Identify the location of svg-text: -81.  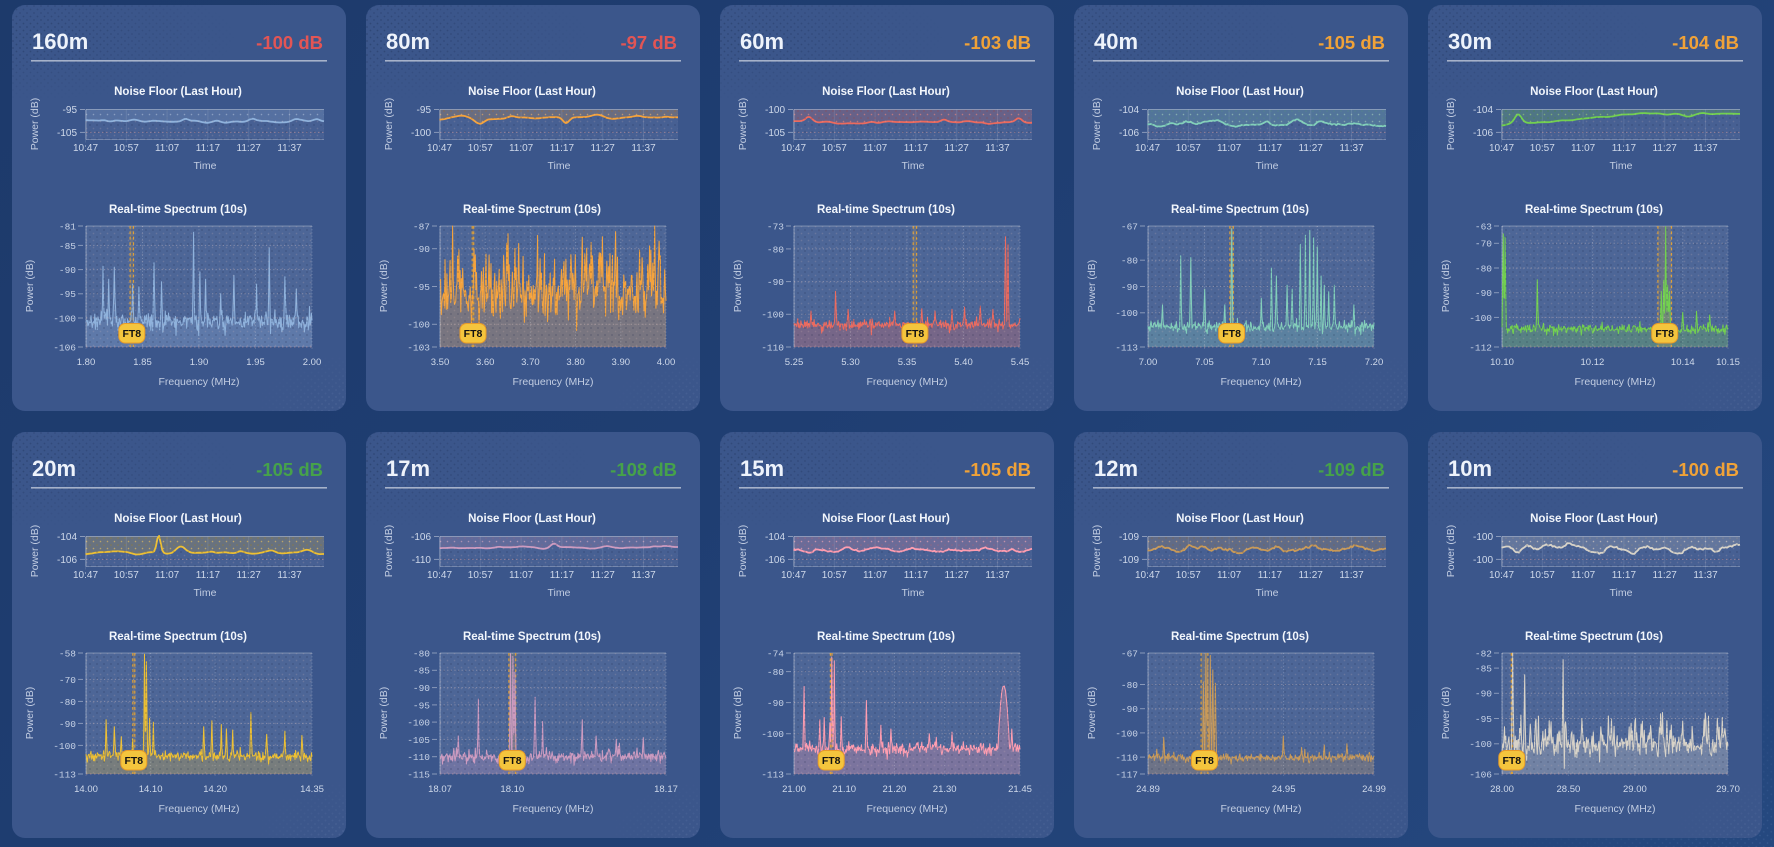
(67, 226).